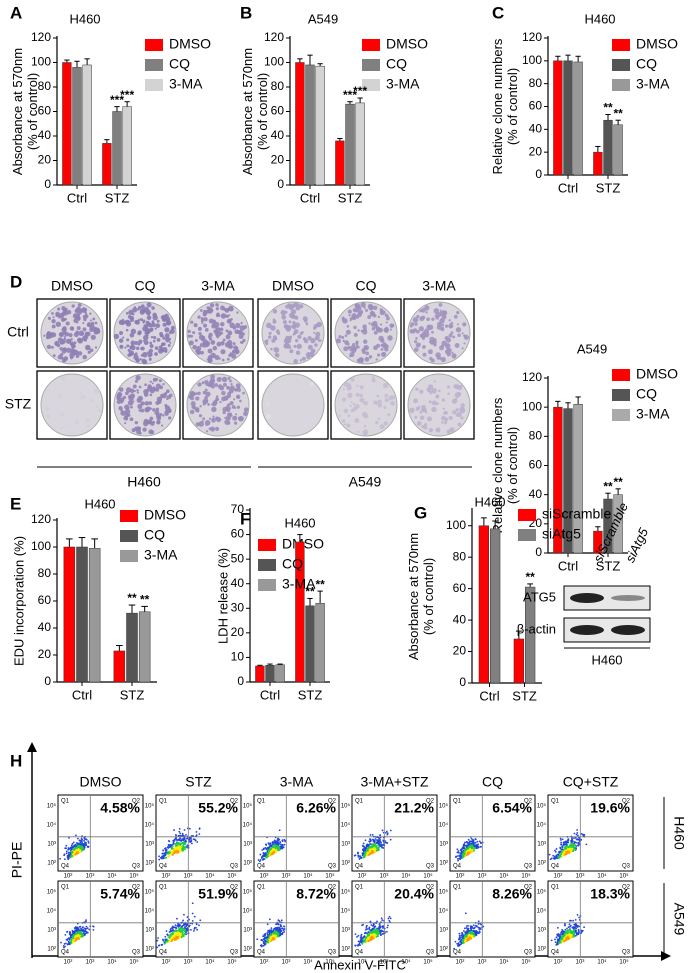  I want to click on legend-label: 3-MA, so click(186, 84).